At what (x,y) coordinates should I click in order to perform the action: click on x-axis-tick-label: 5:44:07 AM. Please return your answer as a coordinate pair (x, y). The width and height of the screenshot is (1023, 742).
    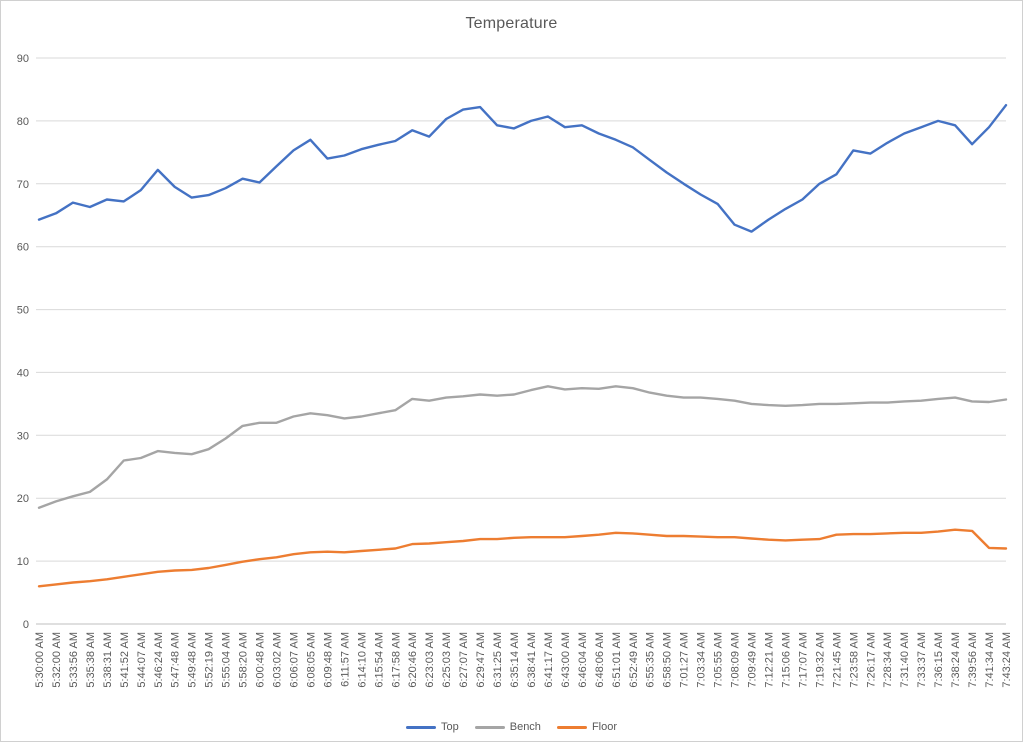
    Looking at the image, I should click on (142, 660).